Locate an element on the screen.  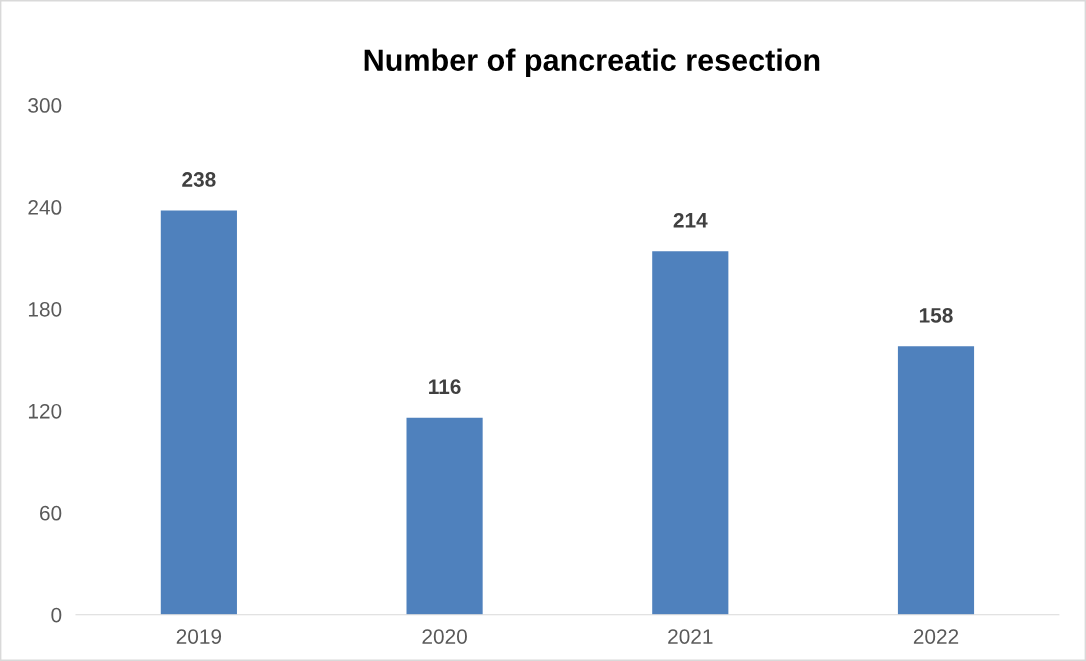
data-label: 158 is located at coordinates (936, 315).